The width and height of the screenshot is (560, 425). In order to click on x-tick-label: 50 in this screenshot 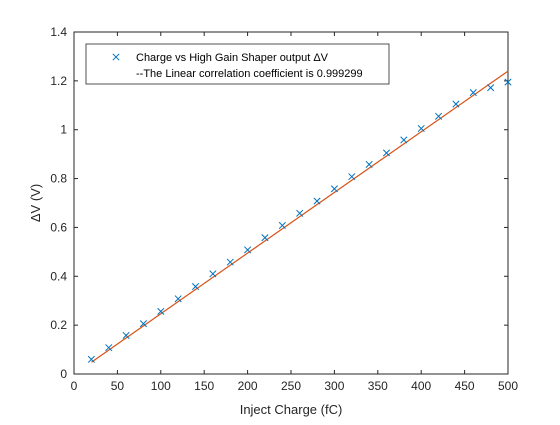, I will do `click(118, 386)`.